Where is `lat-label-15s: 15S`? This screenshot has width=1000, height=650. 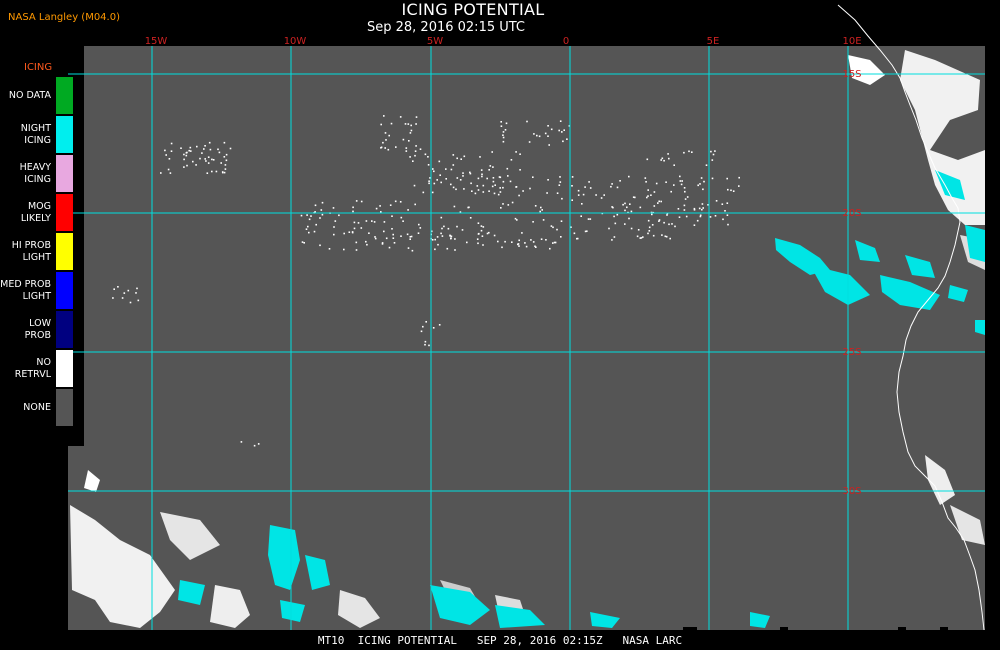
lat-label-15s: 15S is located at coordinates (851, 74).